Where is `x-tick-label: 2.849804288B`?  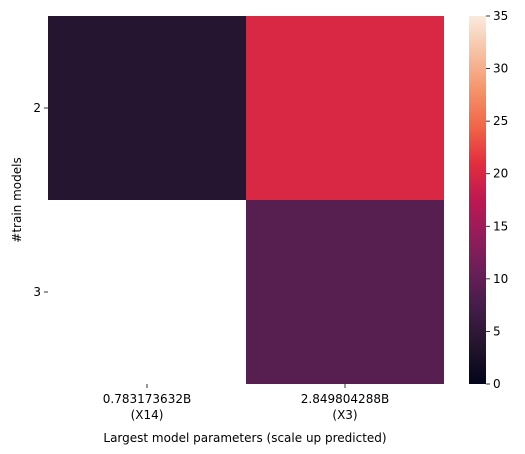
x-tick-label: 2.849804288B is located at coordinates (345, 399).